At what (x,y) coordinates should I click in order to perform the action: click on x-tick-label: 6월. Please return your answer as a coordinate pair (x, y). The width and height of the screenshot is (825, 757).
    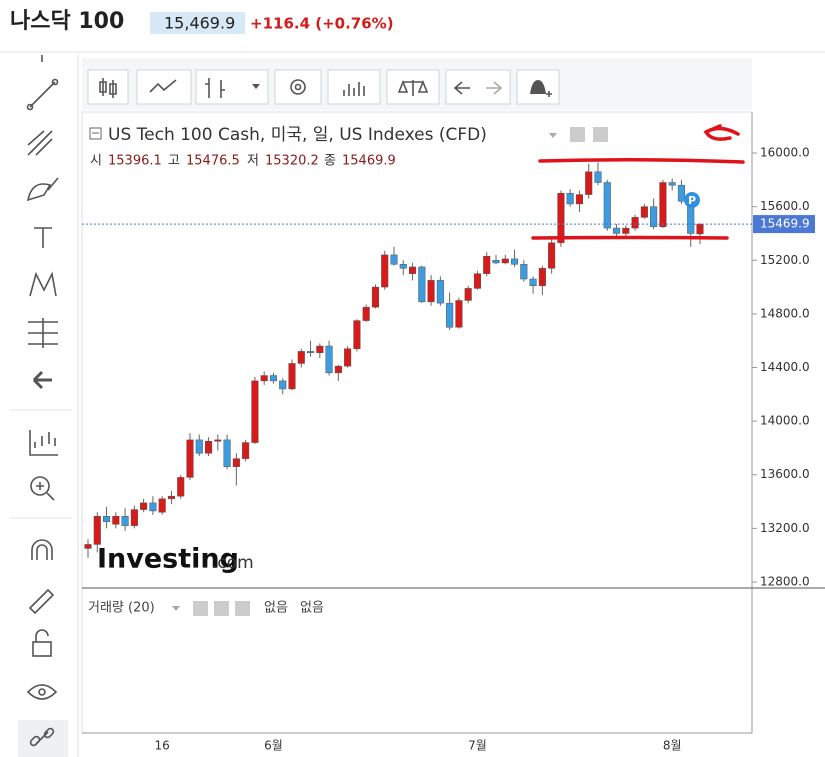
    Looking at the image, I should click on (273, 746).